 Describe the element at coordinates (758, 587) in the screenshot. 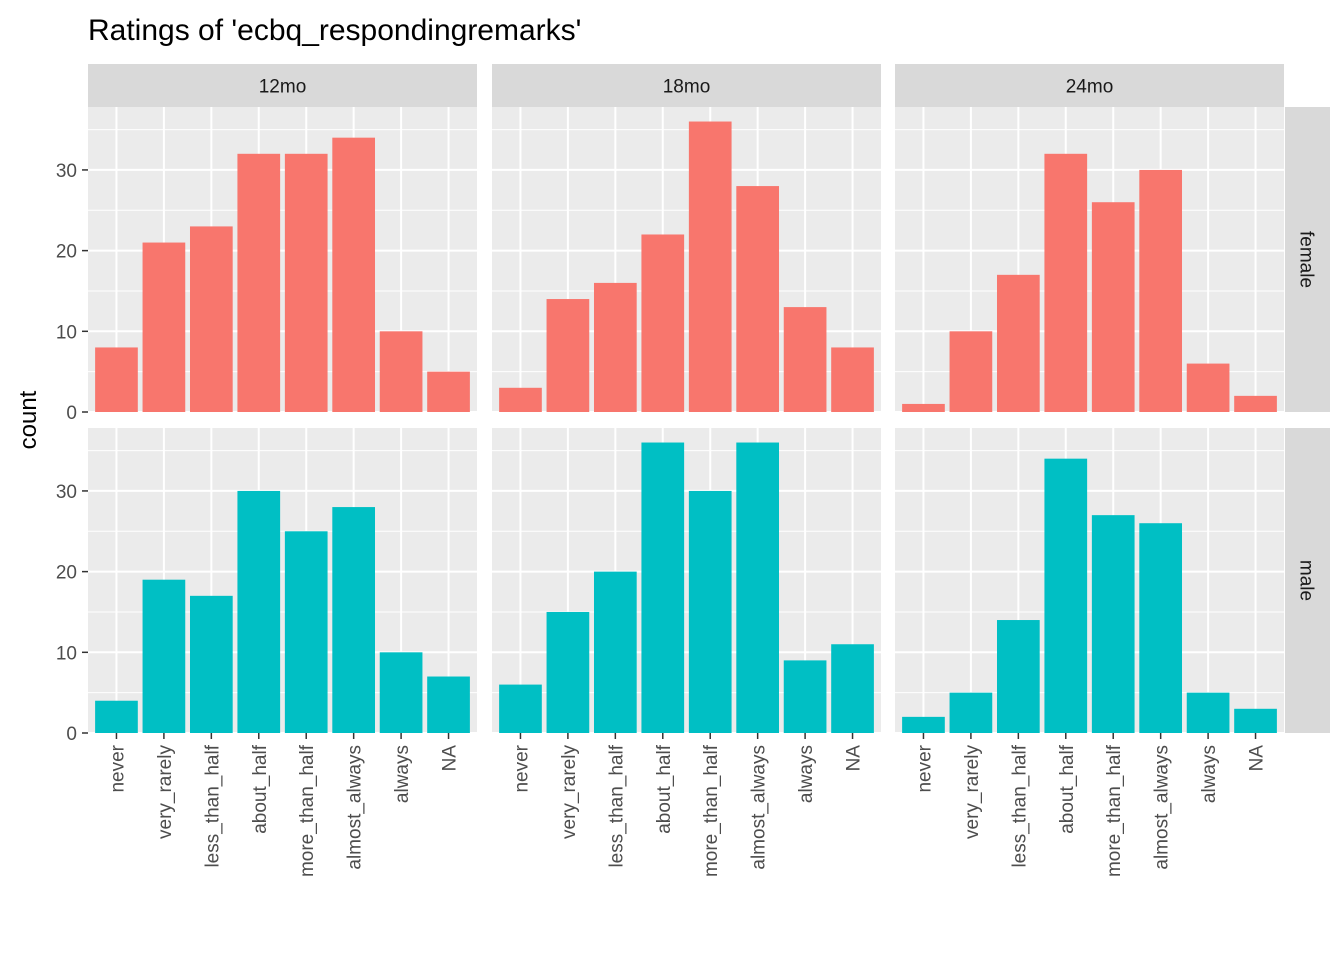

I see `bar-male-18mo-almost_always` at that location.